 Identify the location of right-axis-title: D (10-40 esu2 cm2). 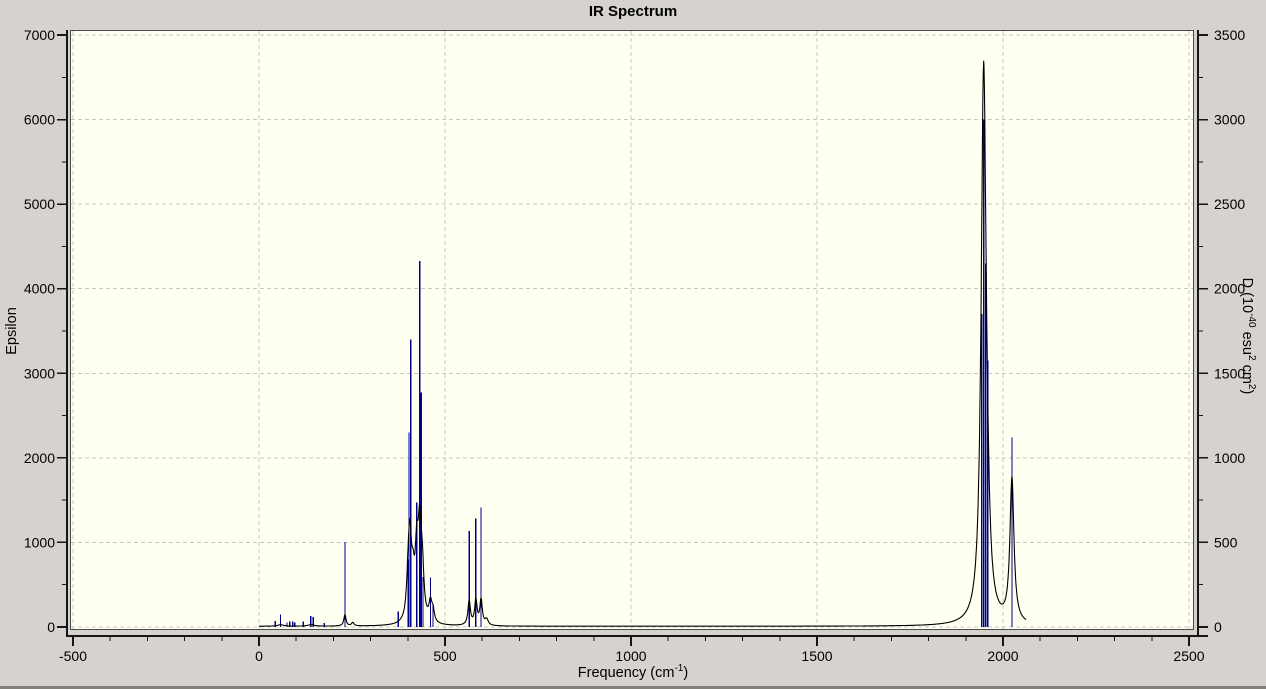
(1248, 336).